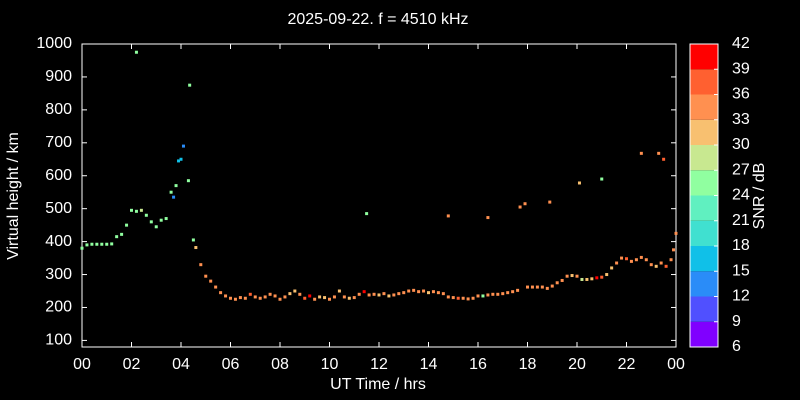 The height and width of the screenshot is (400, 800). I want to click on y-tick-label: 700, so click(58, 142).